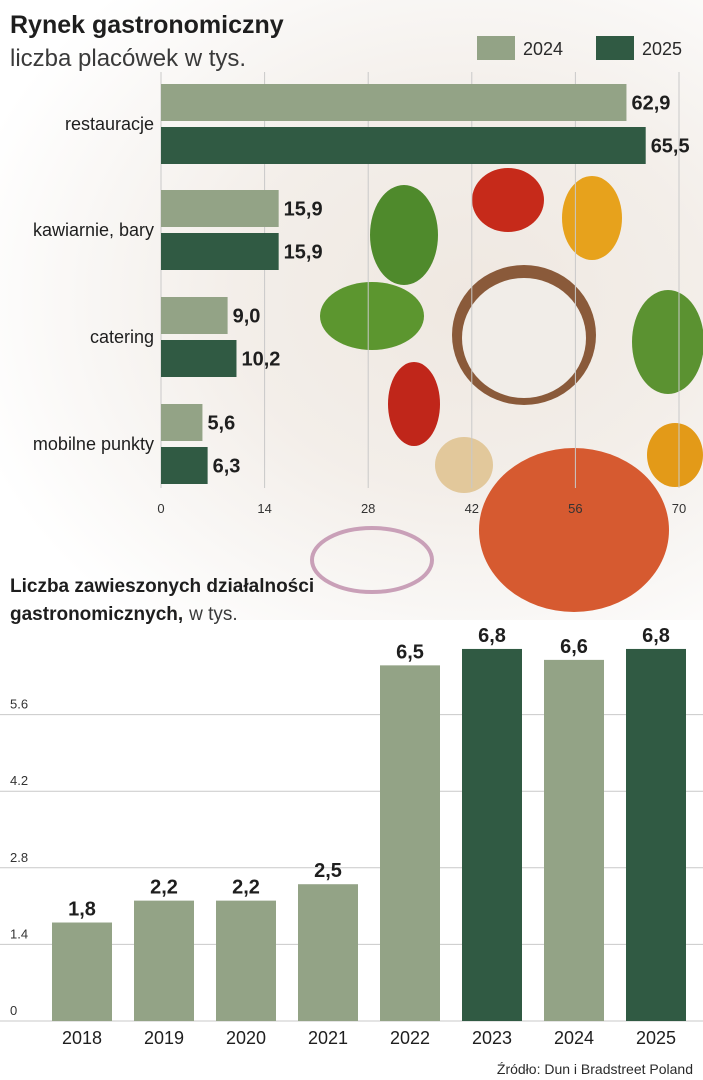 This screenshot has height=1080, width=703. What do you see at coordinates (579, 48) in the screenshot?
I see `legend: 2024 2025` at bounding box center [579, 48].